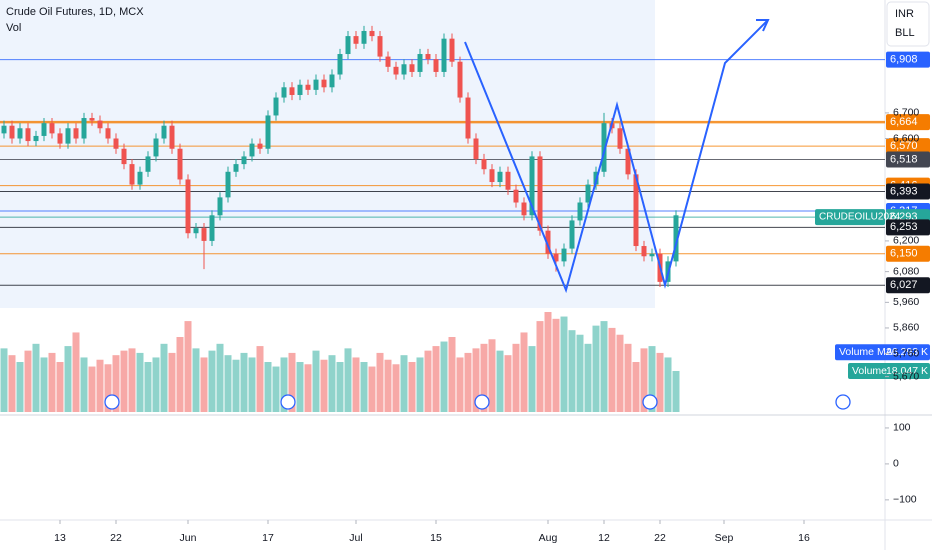  I want to click on arrow-head, so click(763, 25).